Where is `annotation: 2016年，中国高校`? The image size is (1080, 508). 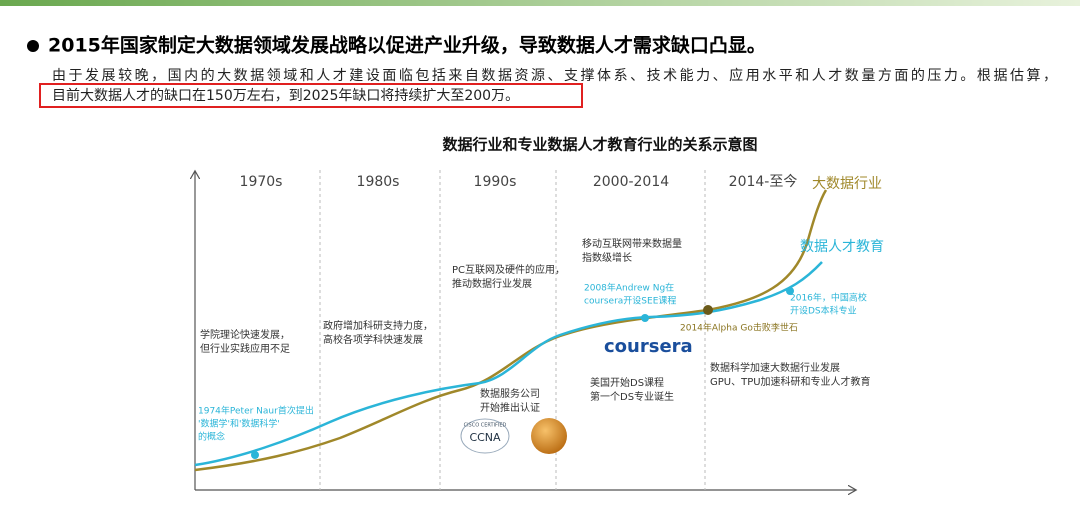 annotation: 2016年，中国高校 is located at coordinates (828, 298).